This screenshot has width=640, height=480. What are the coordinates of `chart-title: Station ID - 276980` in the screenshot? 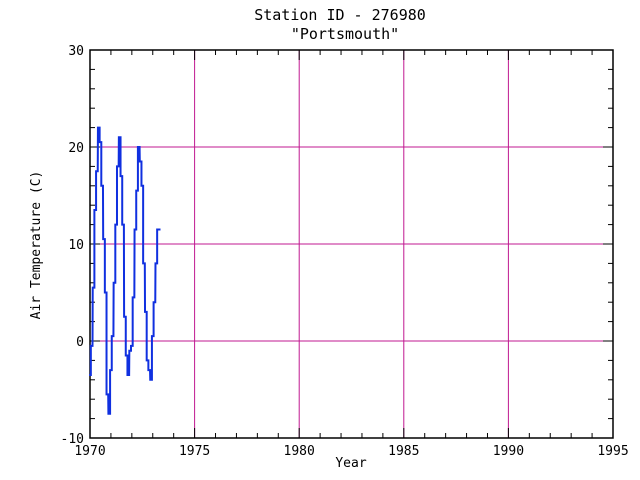 It's located at (340, 15).